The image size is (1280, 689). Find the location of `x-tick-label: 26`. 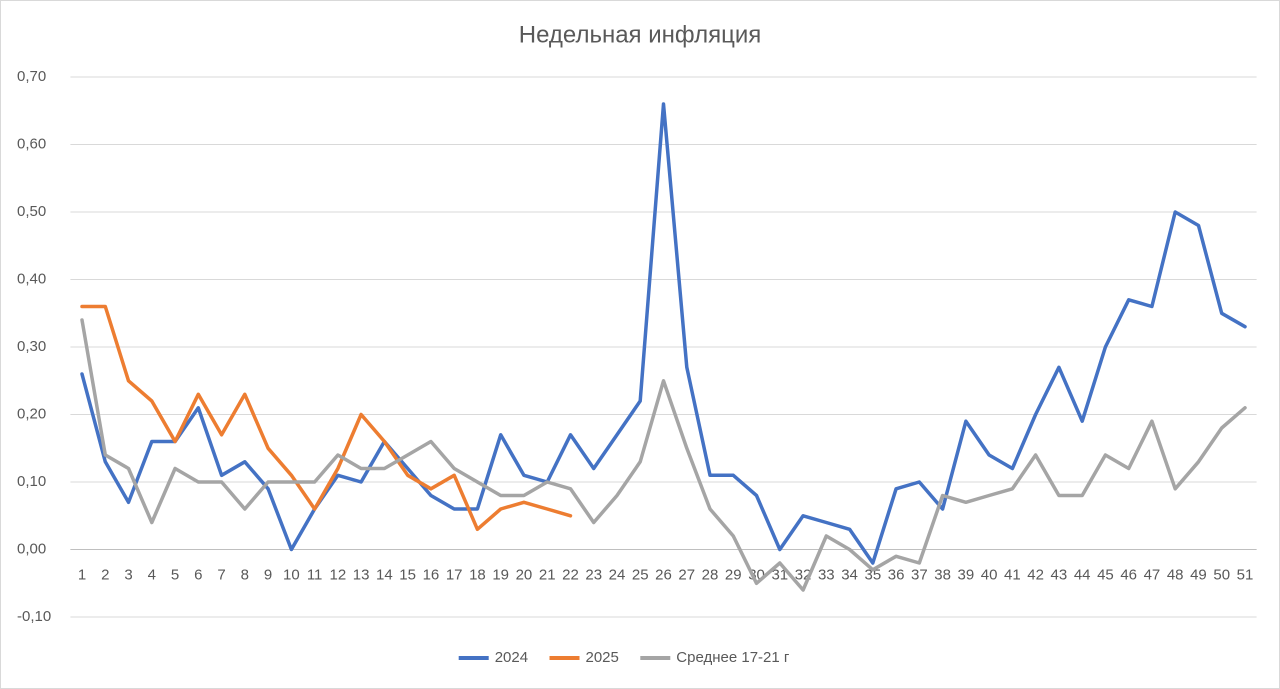

x-tick-label: 26 is located at coordinates (663, 574).